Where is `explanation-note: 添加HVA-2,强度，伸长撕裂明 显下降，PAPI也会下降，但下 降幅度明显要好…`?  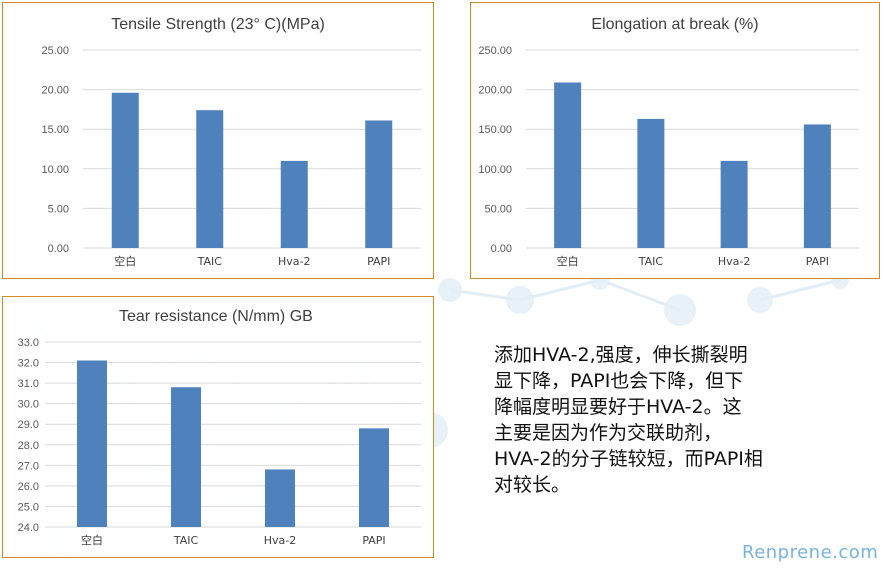 explanation-note: 添加HVA-2,强度，伸长撕裂明 显下降，PAPI也会下降，但下 降幅度明显要好… is located at coordinates (654, 420).